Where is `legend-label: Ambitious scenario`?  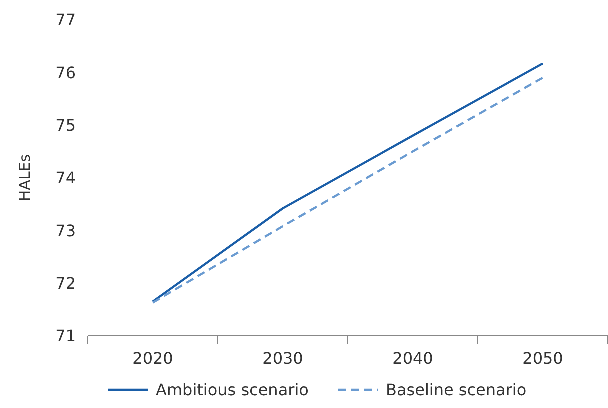
legend-label: Ambitious scenario is located at coordinates (232, 390).